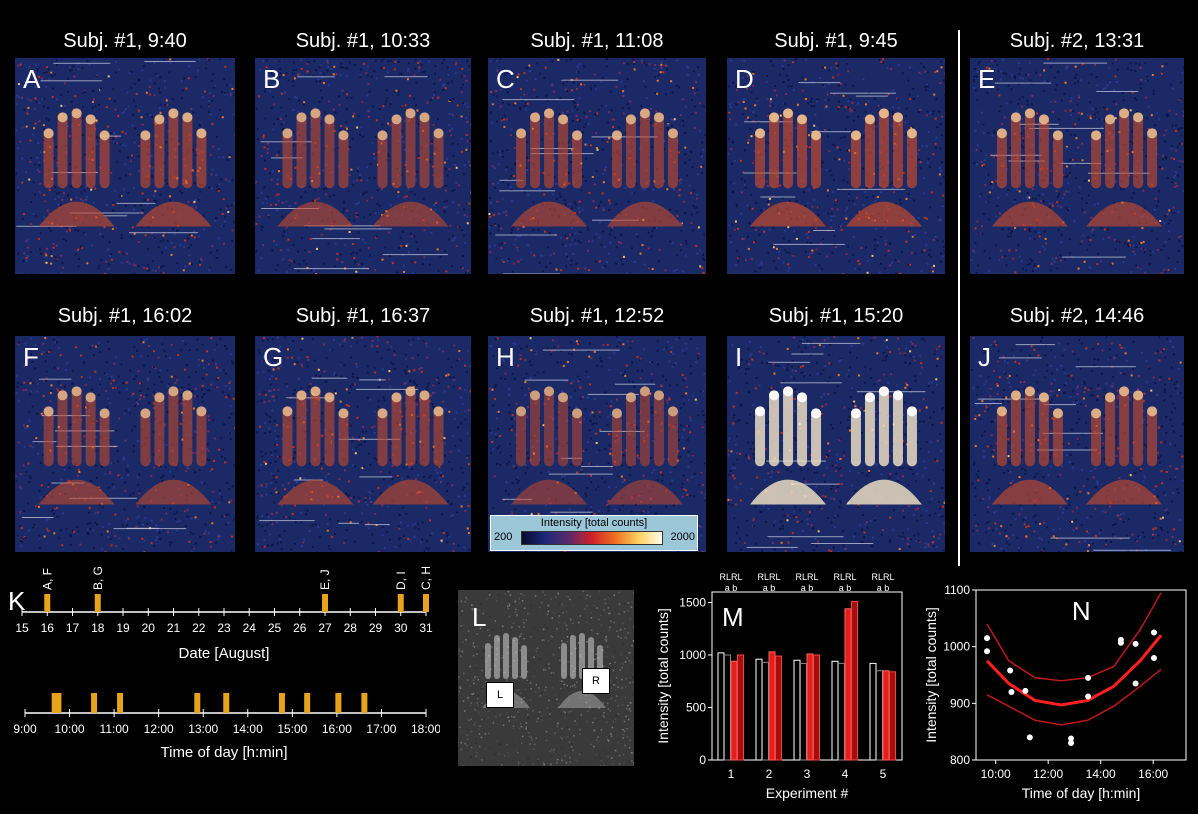 The width and height of the screenshot is (1198, 814). I want to click on time-tick-label: 11:00, so click(114, 729).